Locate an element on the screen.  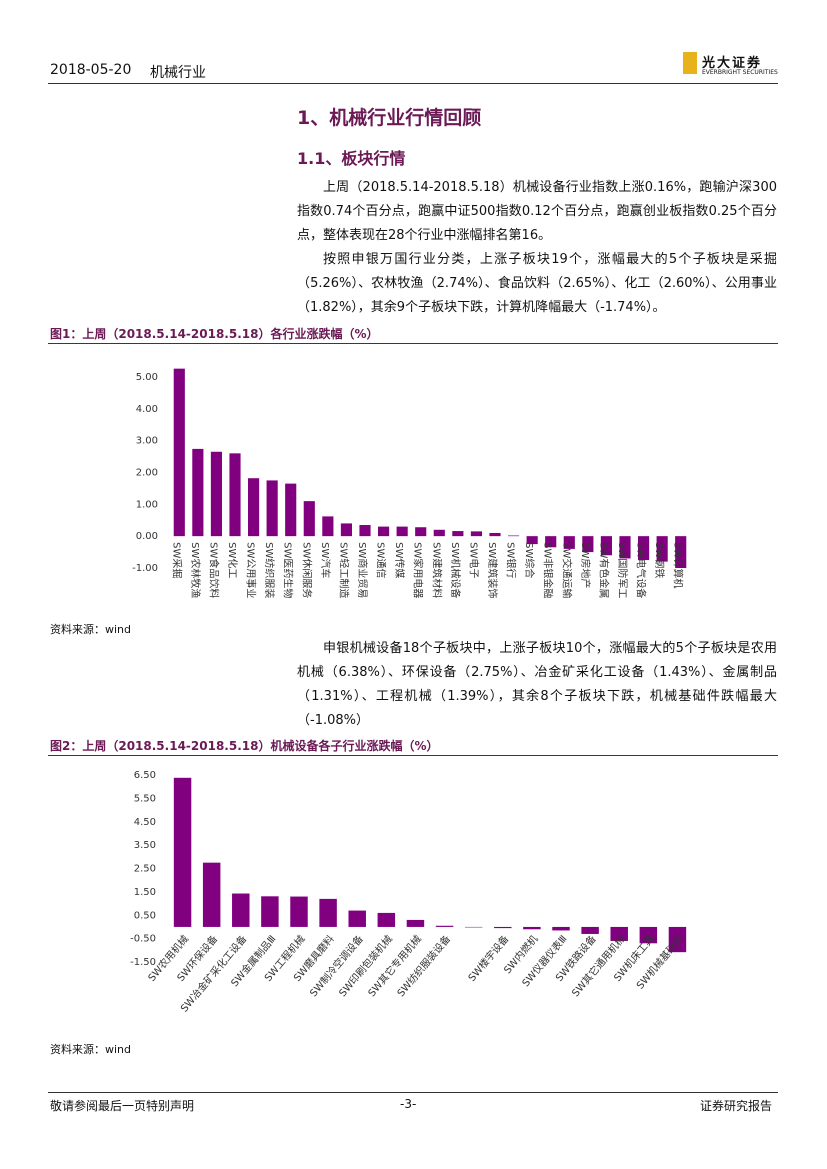
x-tick-label: SW建筑材料 is located at coordinates (436, 570).